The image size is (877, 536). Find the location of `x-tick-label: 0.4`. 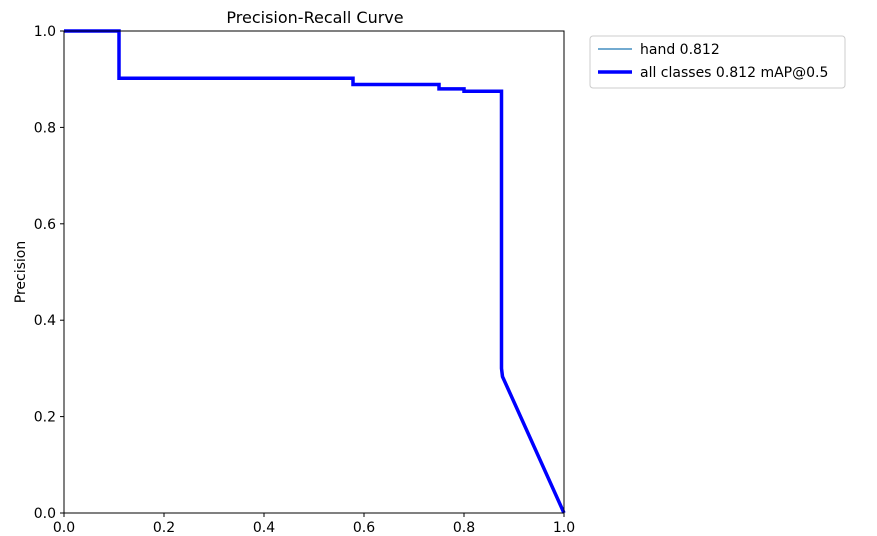

x-tick-label: 0.4 is located at coordinates (264, 528).